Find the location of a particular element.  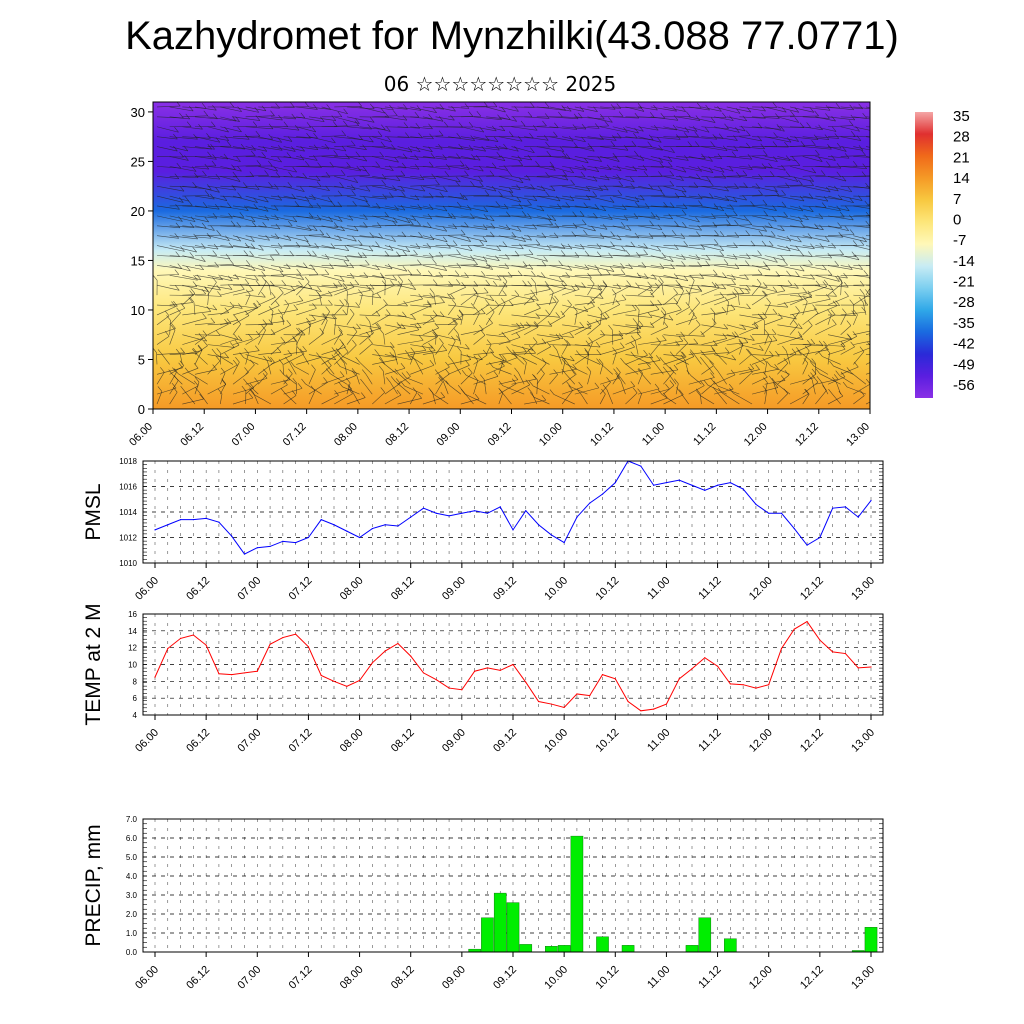

x-tick-label: 07.00 is located at coordinates (249, 978).